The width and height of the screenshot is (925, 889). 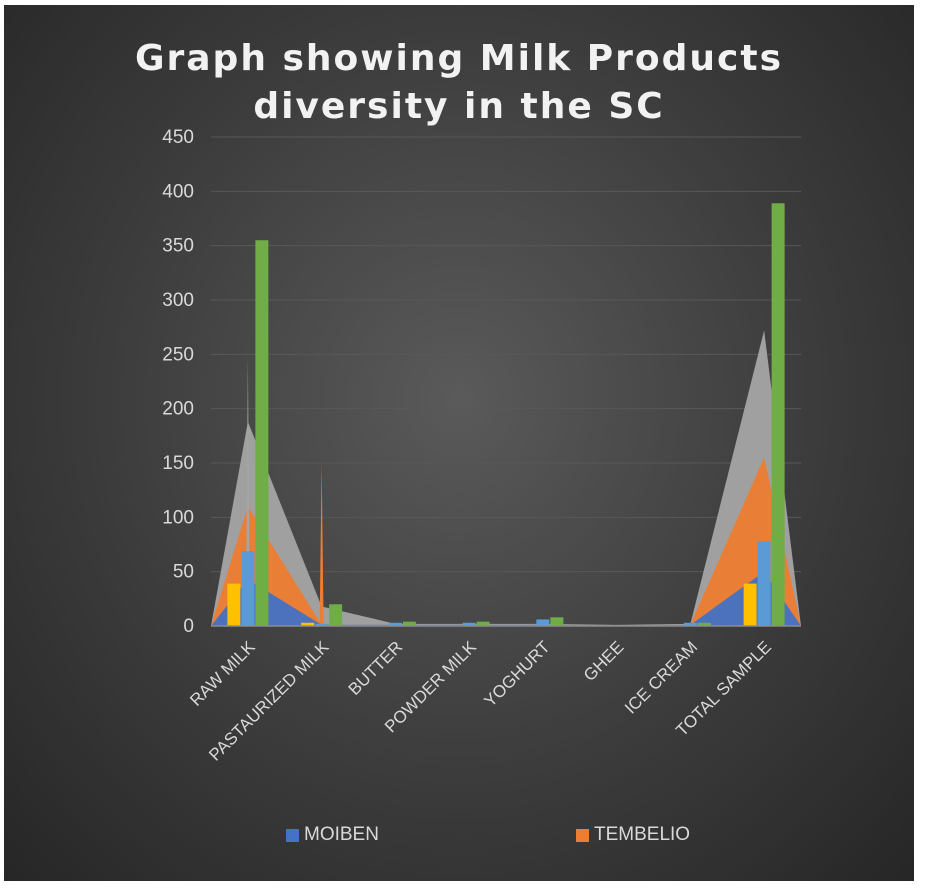 I want to click on legend-item-tembelio: TEMBELIO, so click(x=633, y=835).